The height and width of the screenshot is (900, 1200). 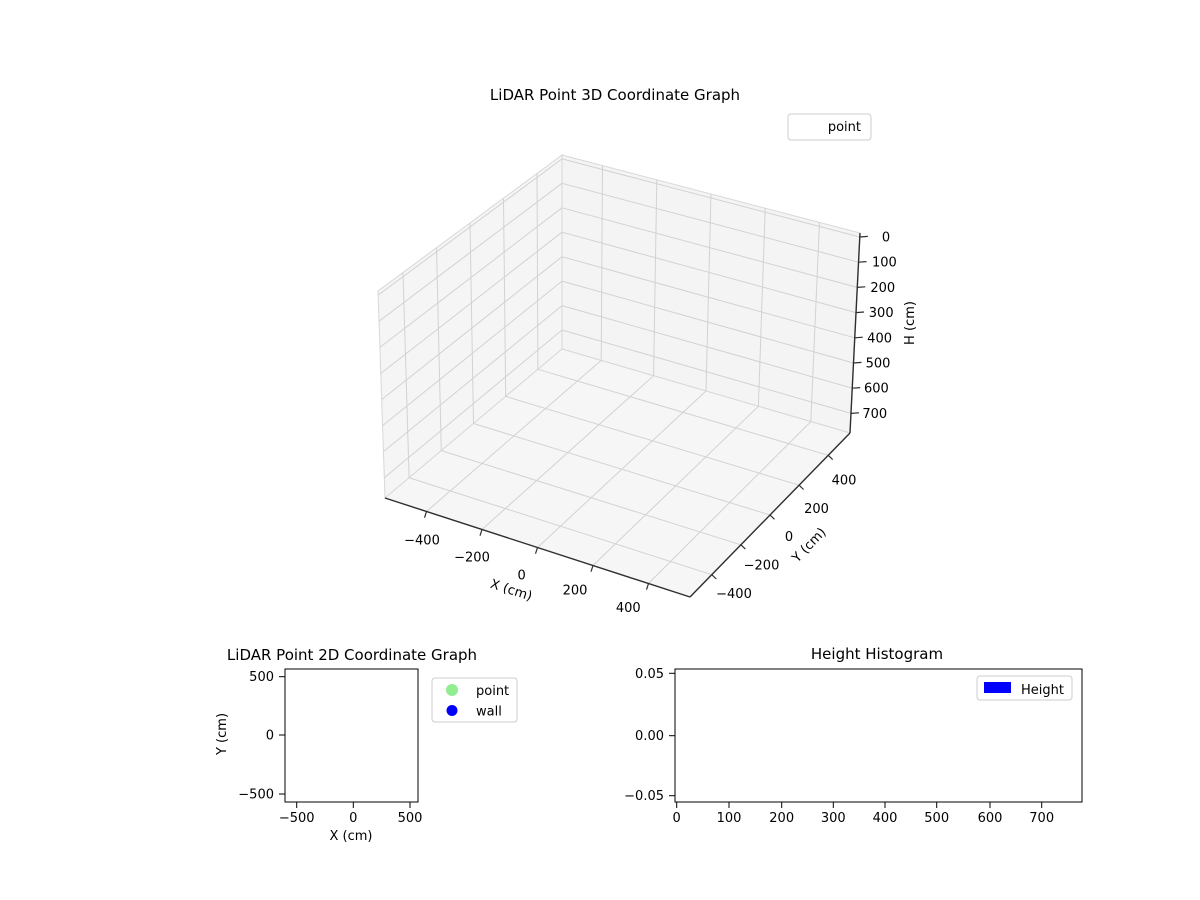 What do you see at coordinates (474, 700) in the screenshot?
I see `legend-2d: point wall` at bounding box center [474, 700].